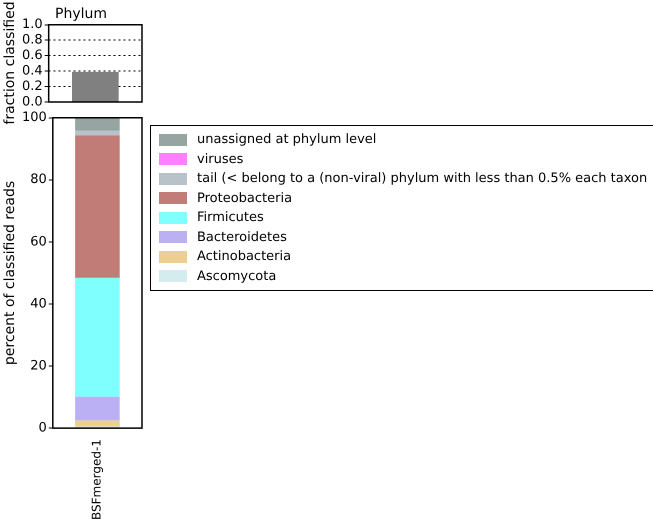  What do you see at coordinates (38, 366) in the screenshot?
I see `y-tick-label: 20` at bounding box center [38, 366].